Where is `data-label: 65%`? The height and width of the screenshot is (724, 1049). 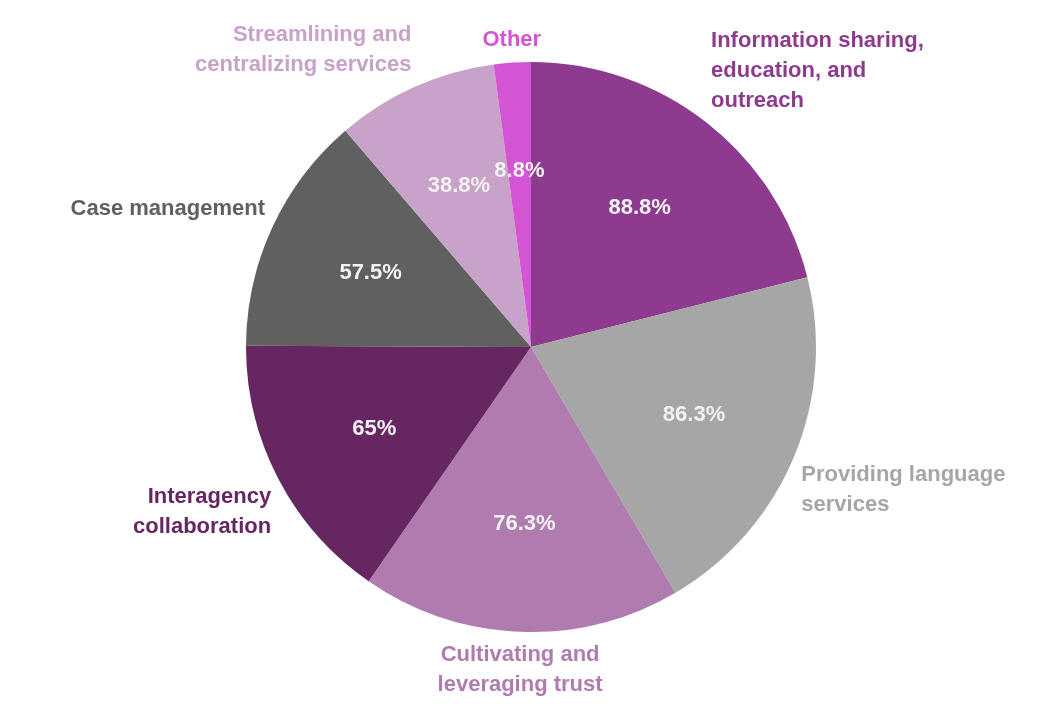
data-label: 65% is located at coordinates (374, 427).